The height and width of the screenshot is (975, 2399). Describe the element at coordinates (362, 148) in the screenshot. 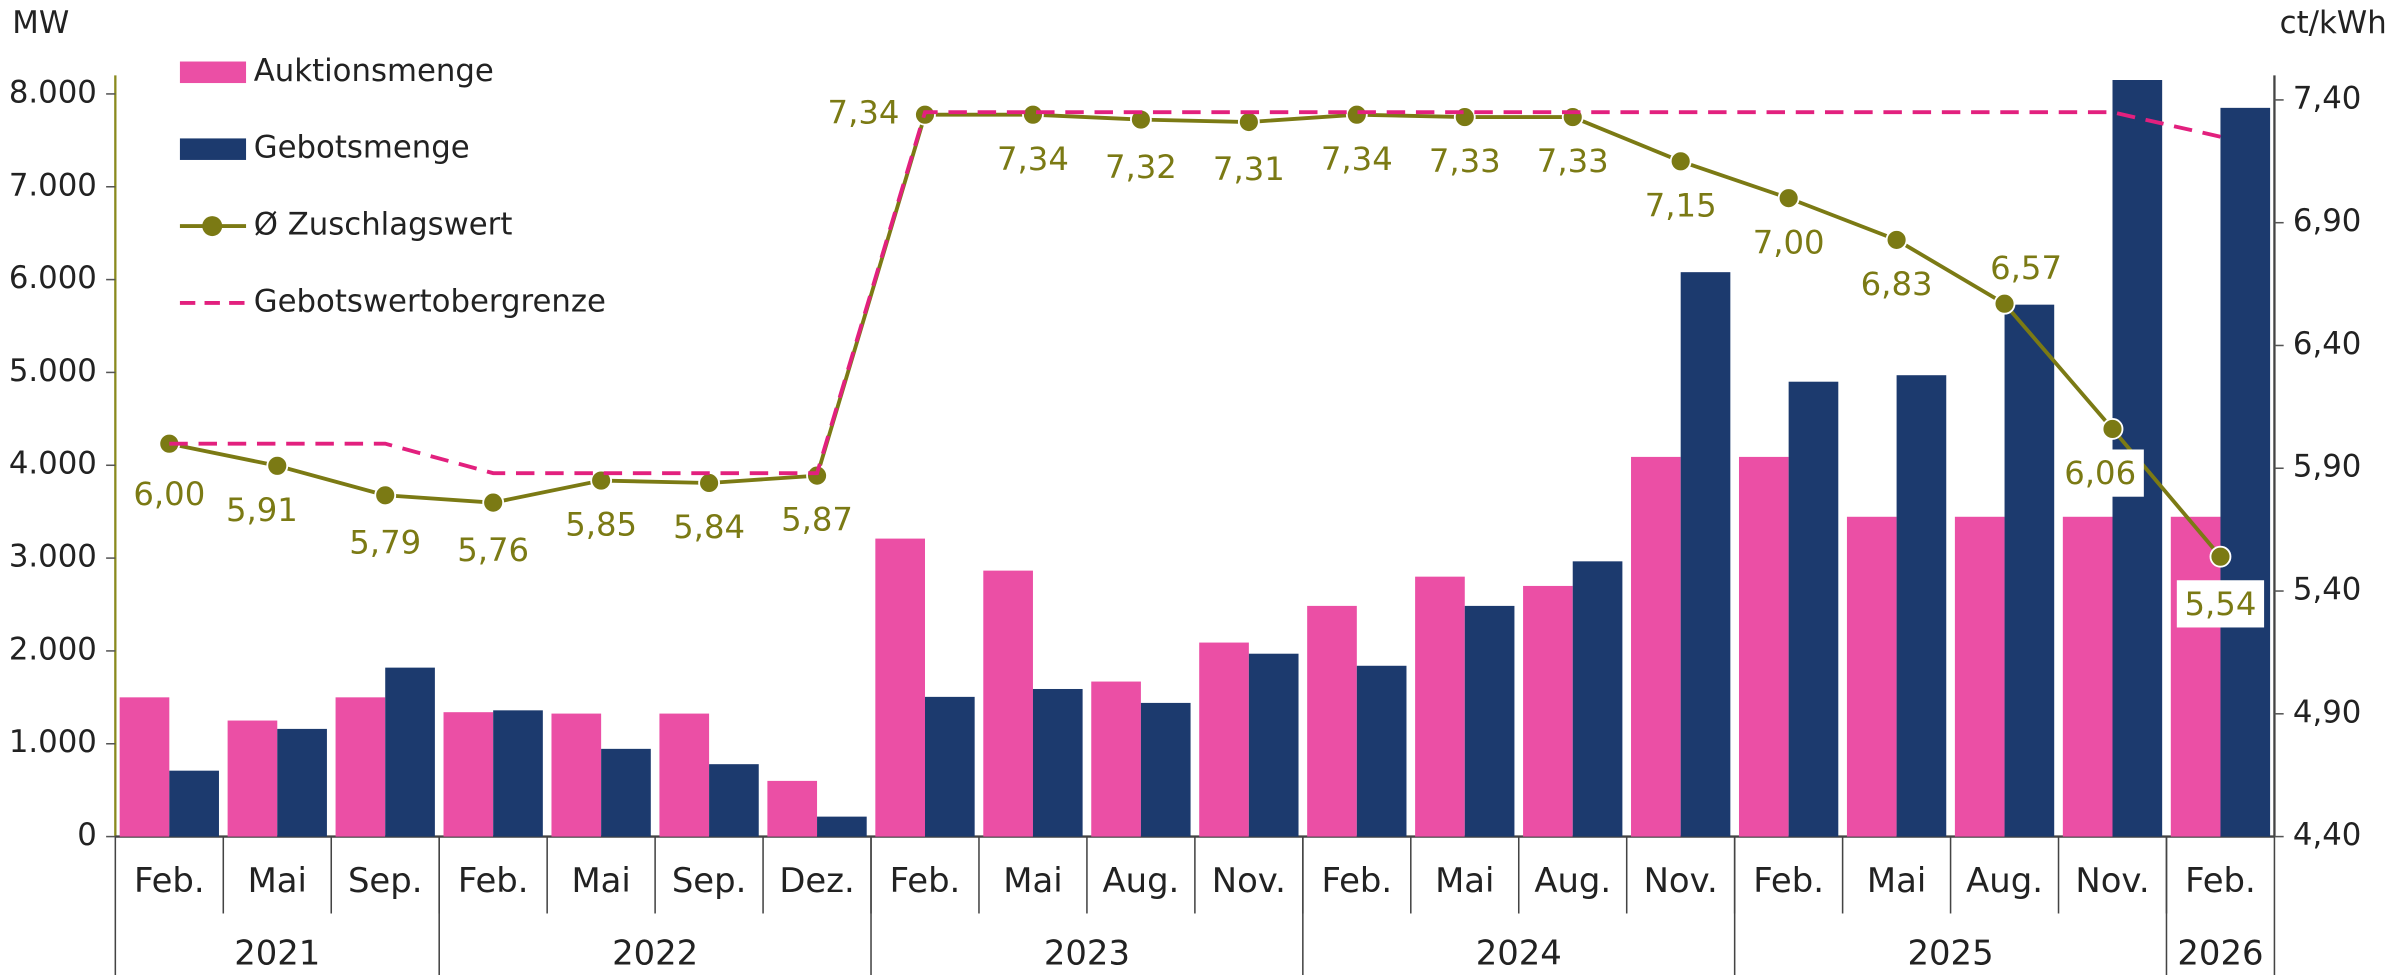

I see `legend-label: Gebotsmenge` at that location.